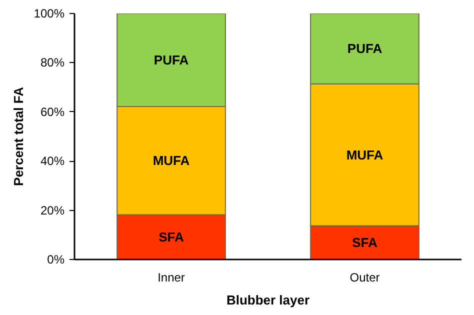  Describe the element at coordinates (56, 259) in the screenshot. I see `y-tick-label: 0%` at that location.